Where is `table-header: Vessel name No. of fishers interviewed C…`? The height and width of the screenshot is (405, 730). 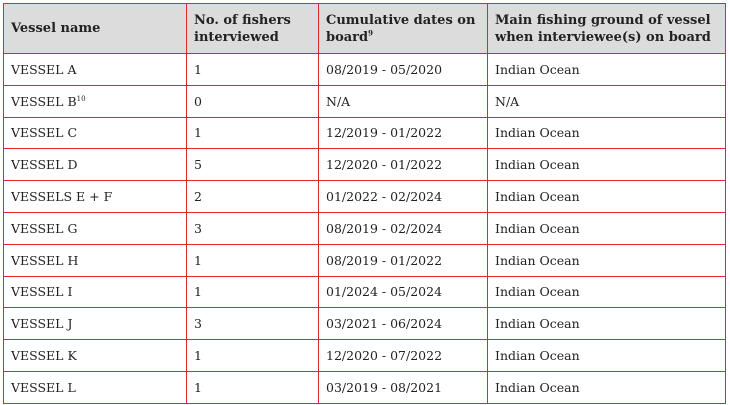
table-header: Vessel name No. of fishers interviewed C… is located at coordinates (364, 28).